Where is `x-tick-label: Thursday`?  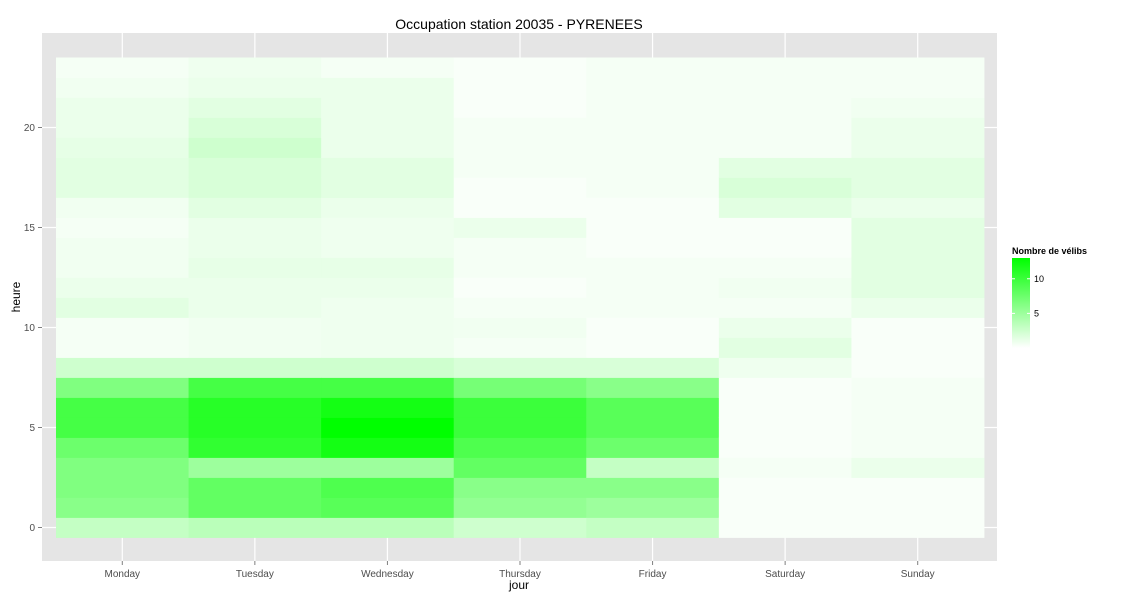
x-tick-label: Thursday is located at coordinates (520, 574).